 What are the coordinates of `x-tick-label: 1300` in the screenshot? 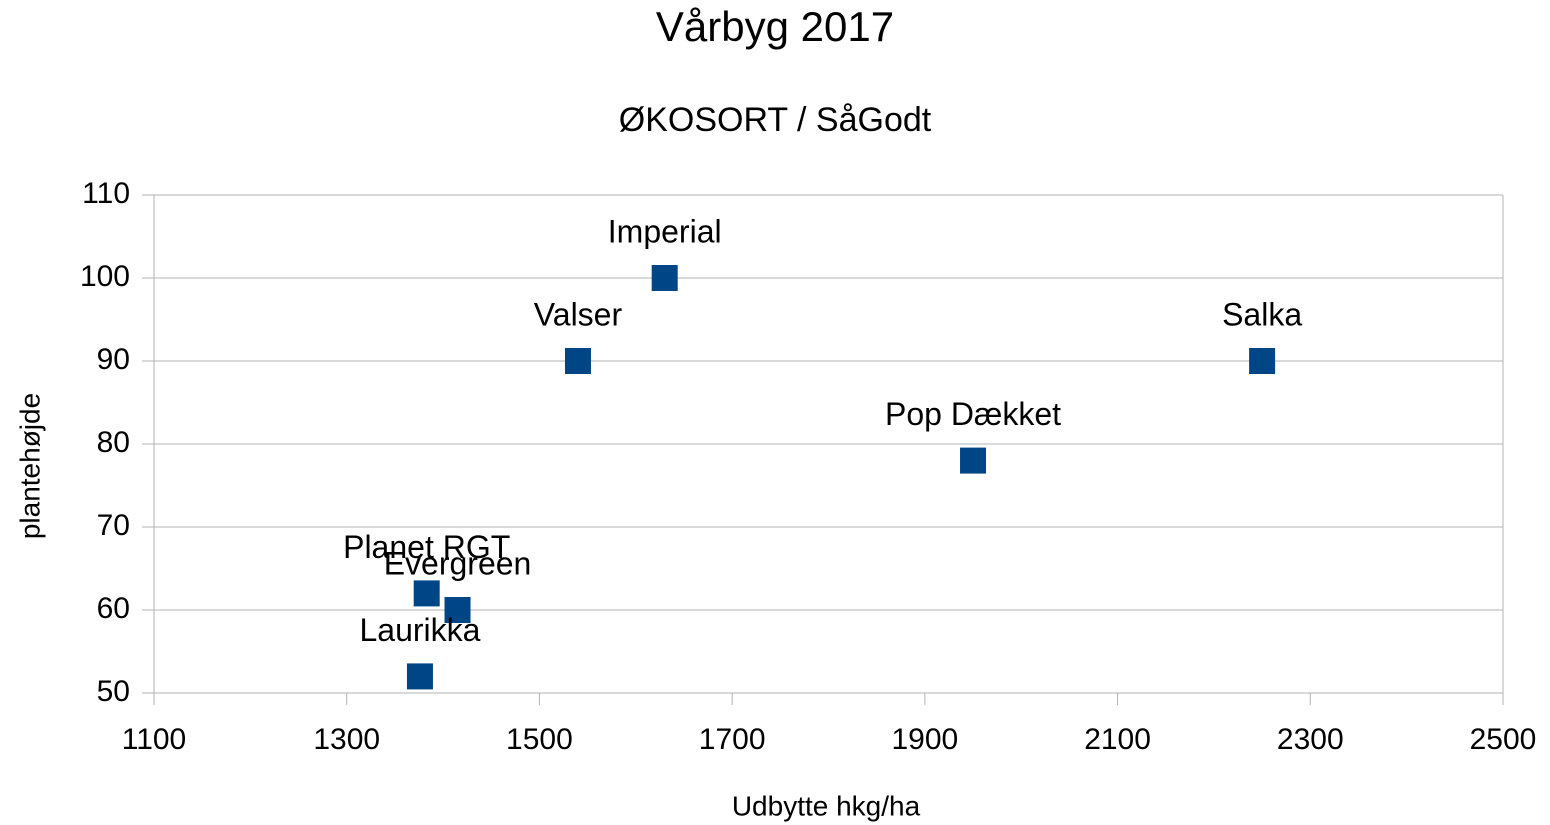 It's located at (346, 739).